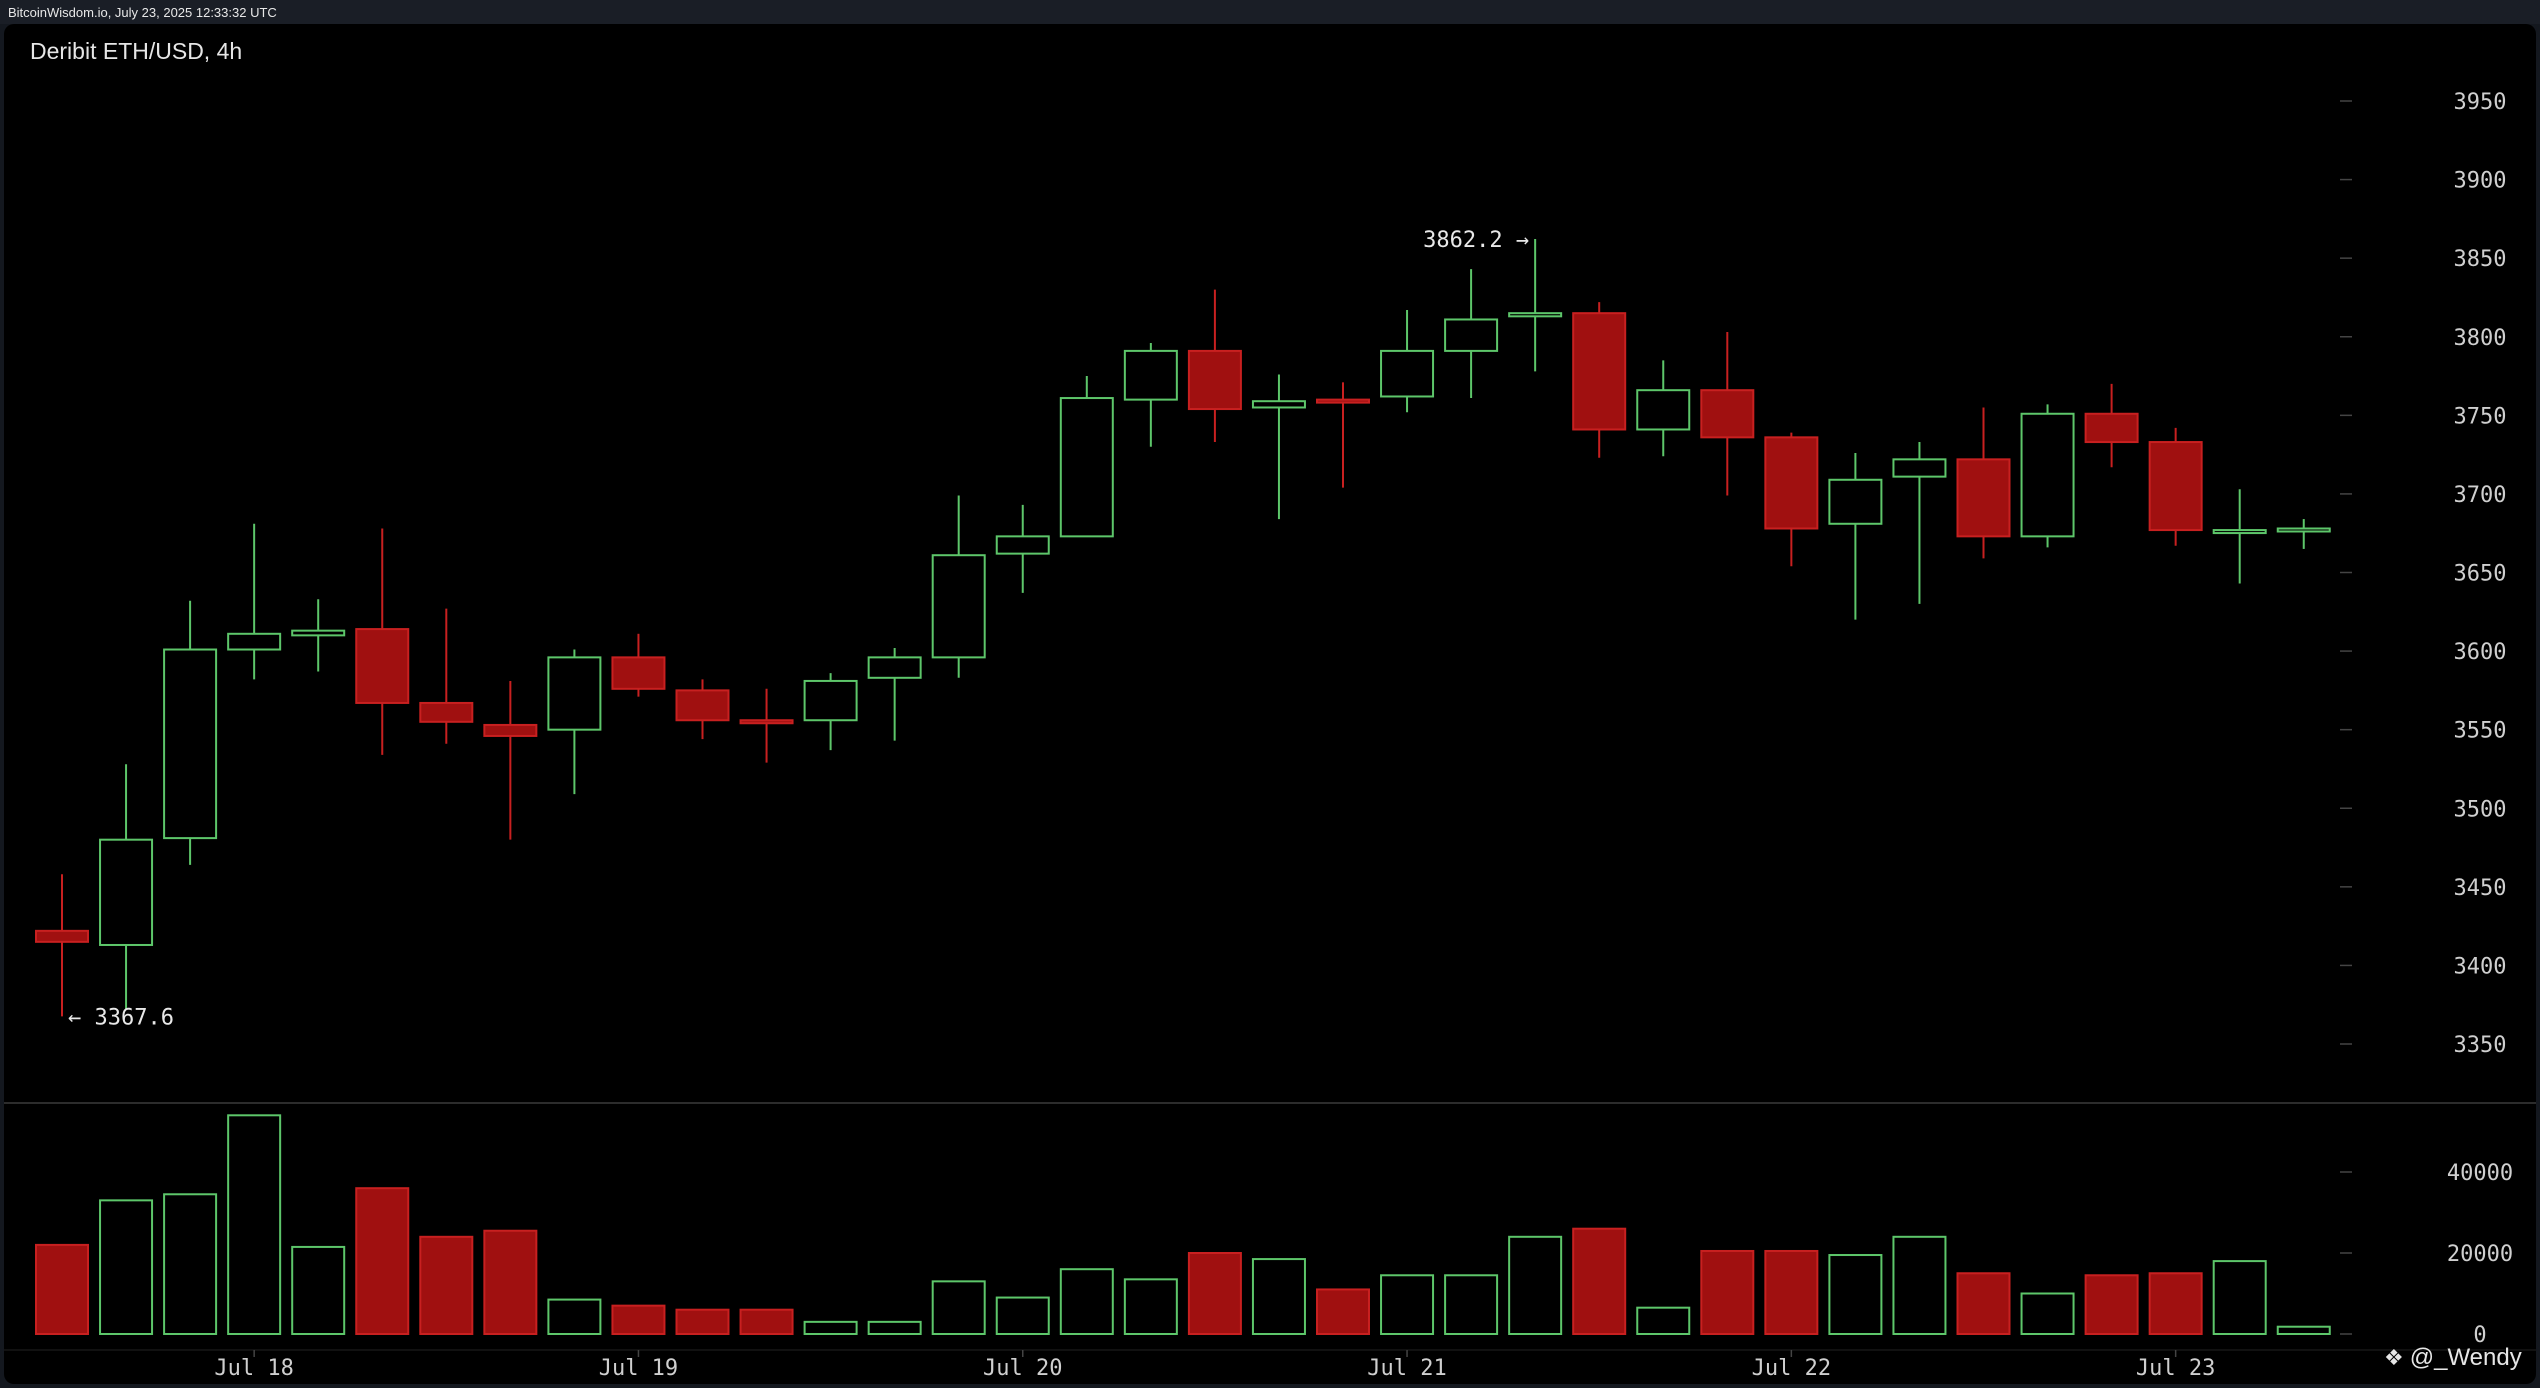 The height and width of the screenshot is (1388, 2540). Describe the element at coordinates (2480, 574) in the screenshot. I see `price-tick-label: 3650` at that location.